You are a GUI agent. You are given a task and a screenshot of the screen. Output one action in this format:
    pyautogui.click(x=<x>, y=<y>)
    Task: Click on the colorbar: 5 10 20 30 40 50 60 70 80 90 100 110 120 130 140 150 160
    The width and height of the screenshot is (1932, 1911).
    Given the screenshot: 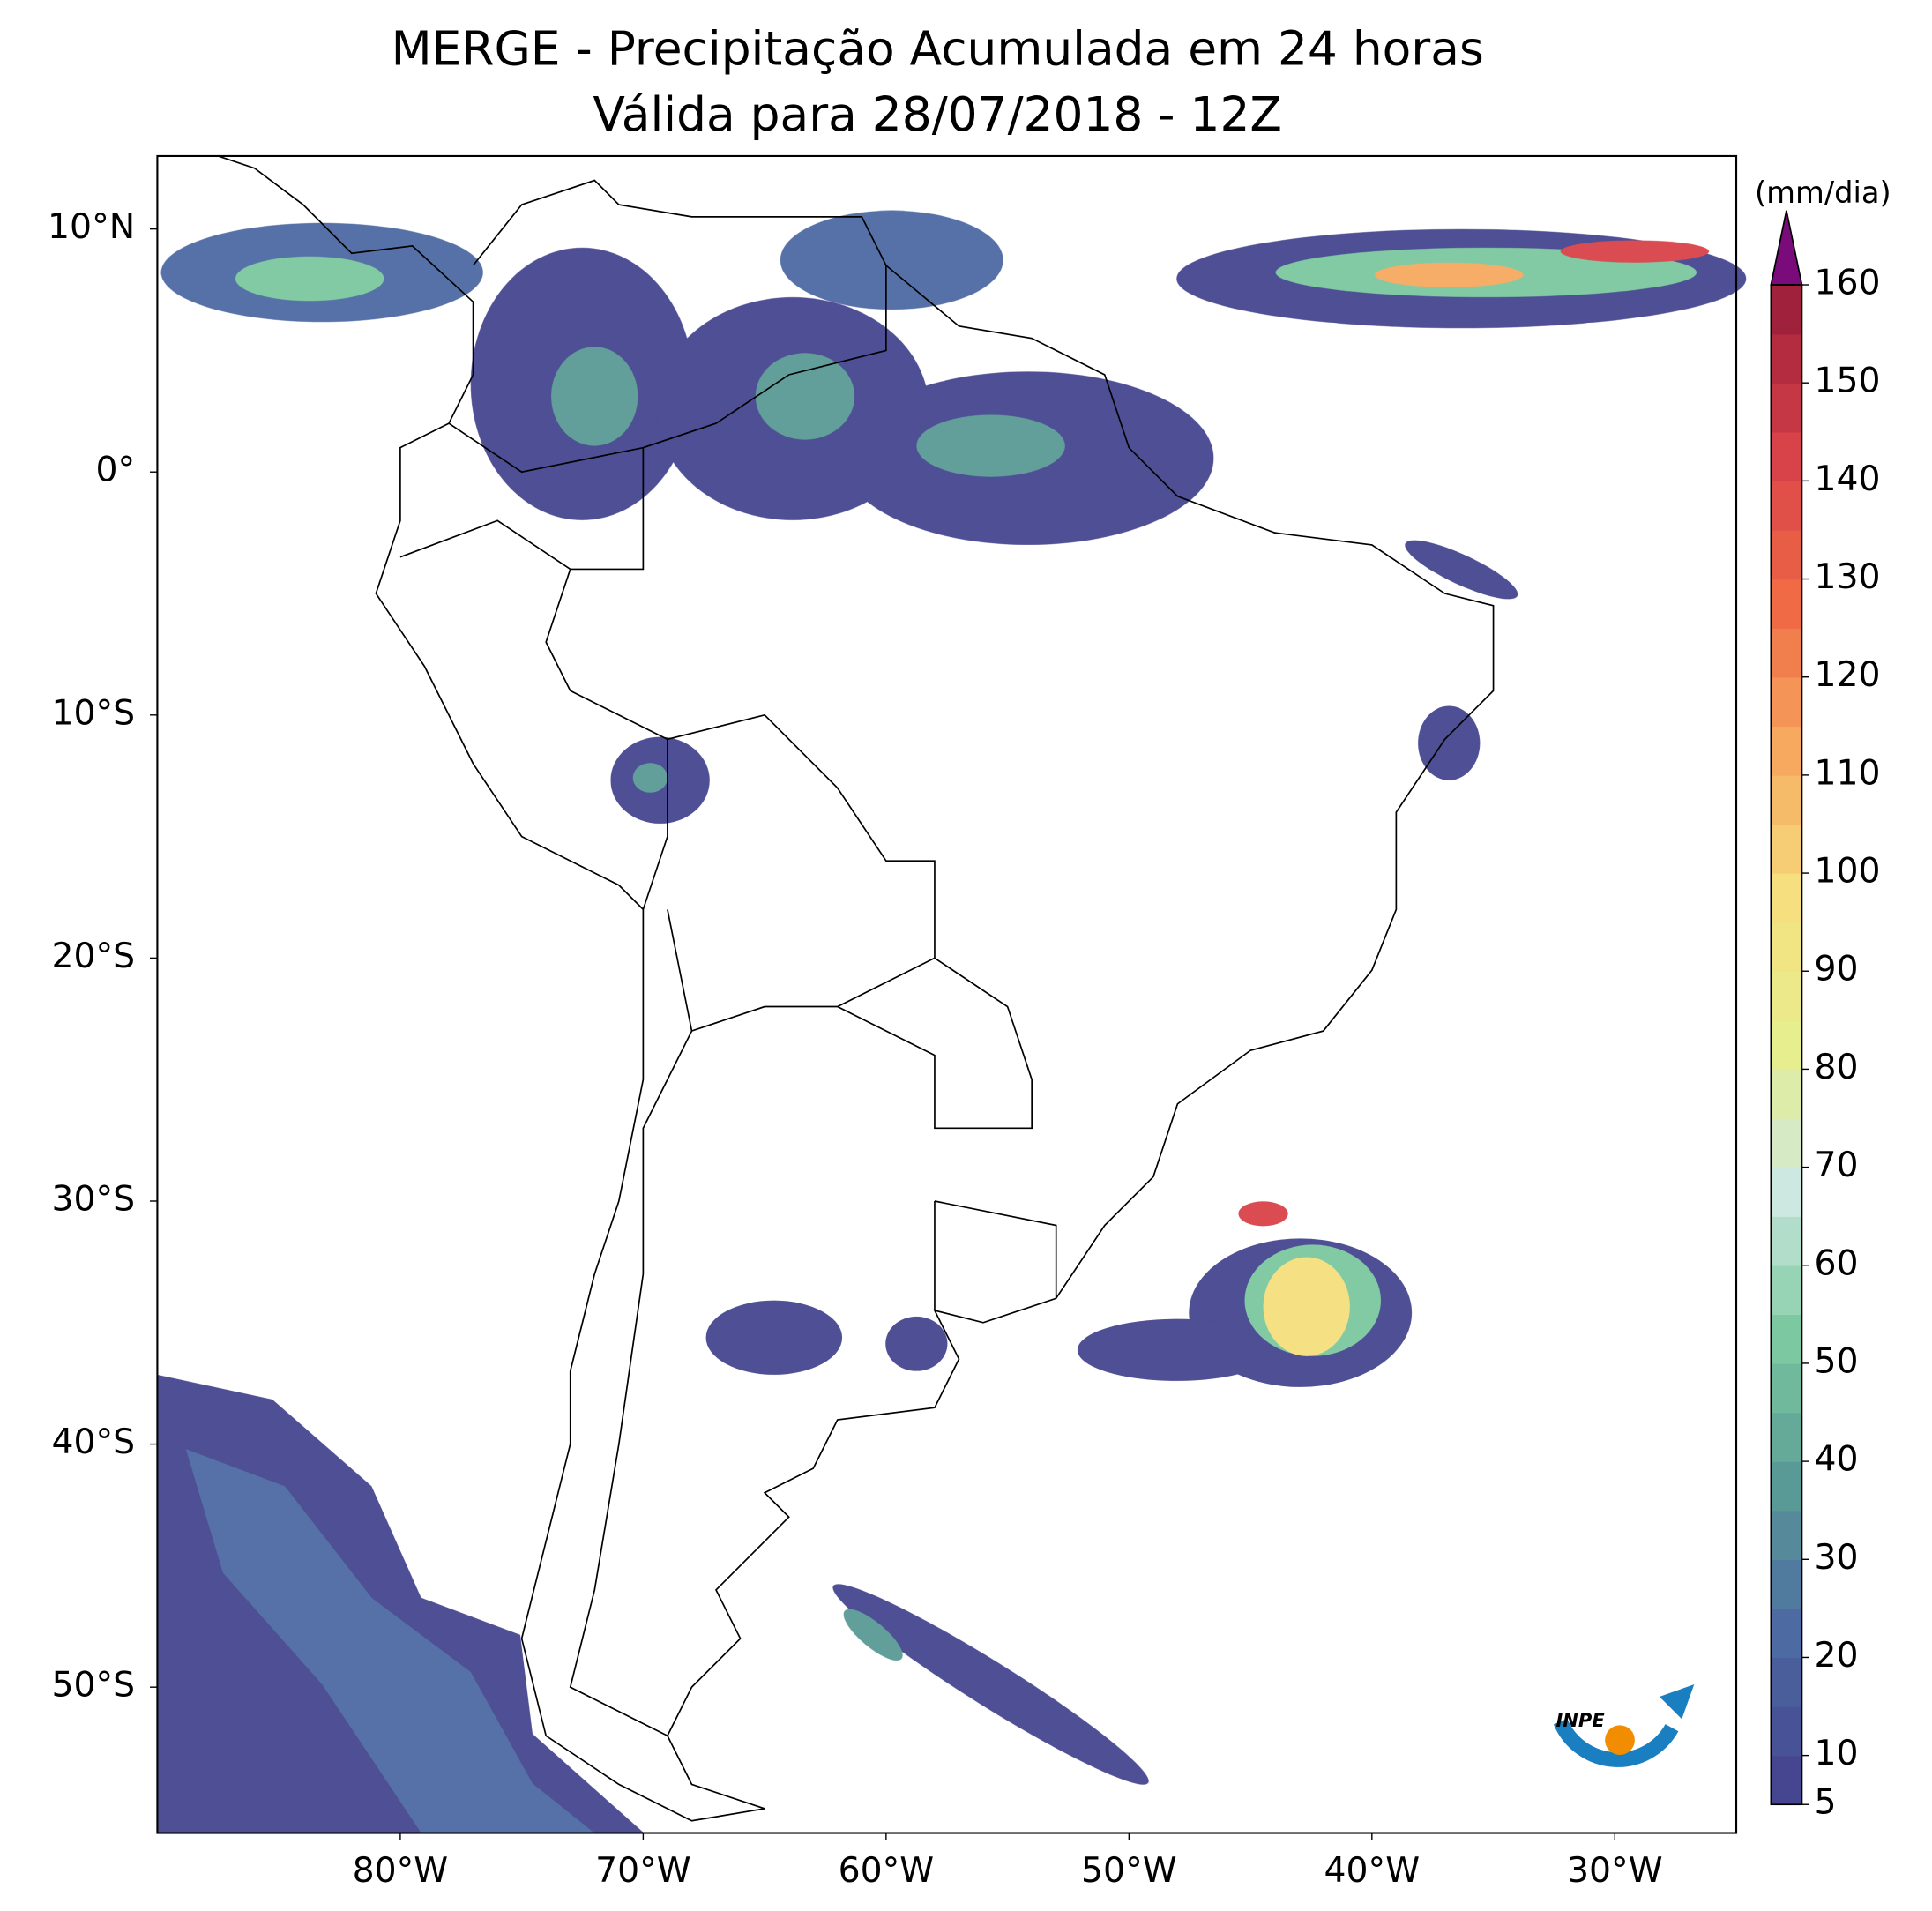 What is the action you would take?
    pyautogui.click(x=1825, y=1017)
    